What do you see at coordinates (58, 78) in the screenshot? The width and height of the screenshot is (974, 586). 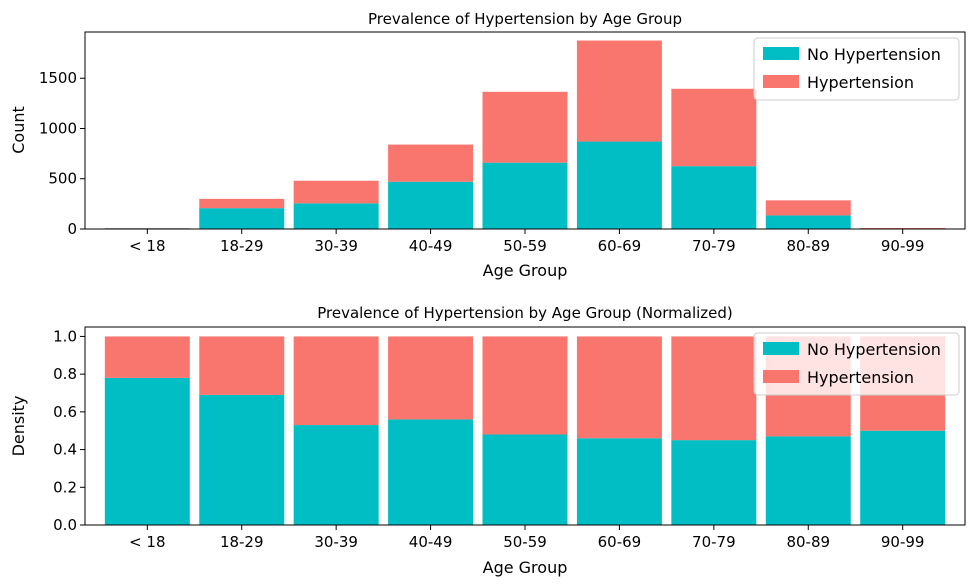 I see `y-tick-label: 1500` at bounding box center [58, 78].